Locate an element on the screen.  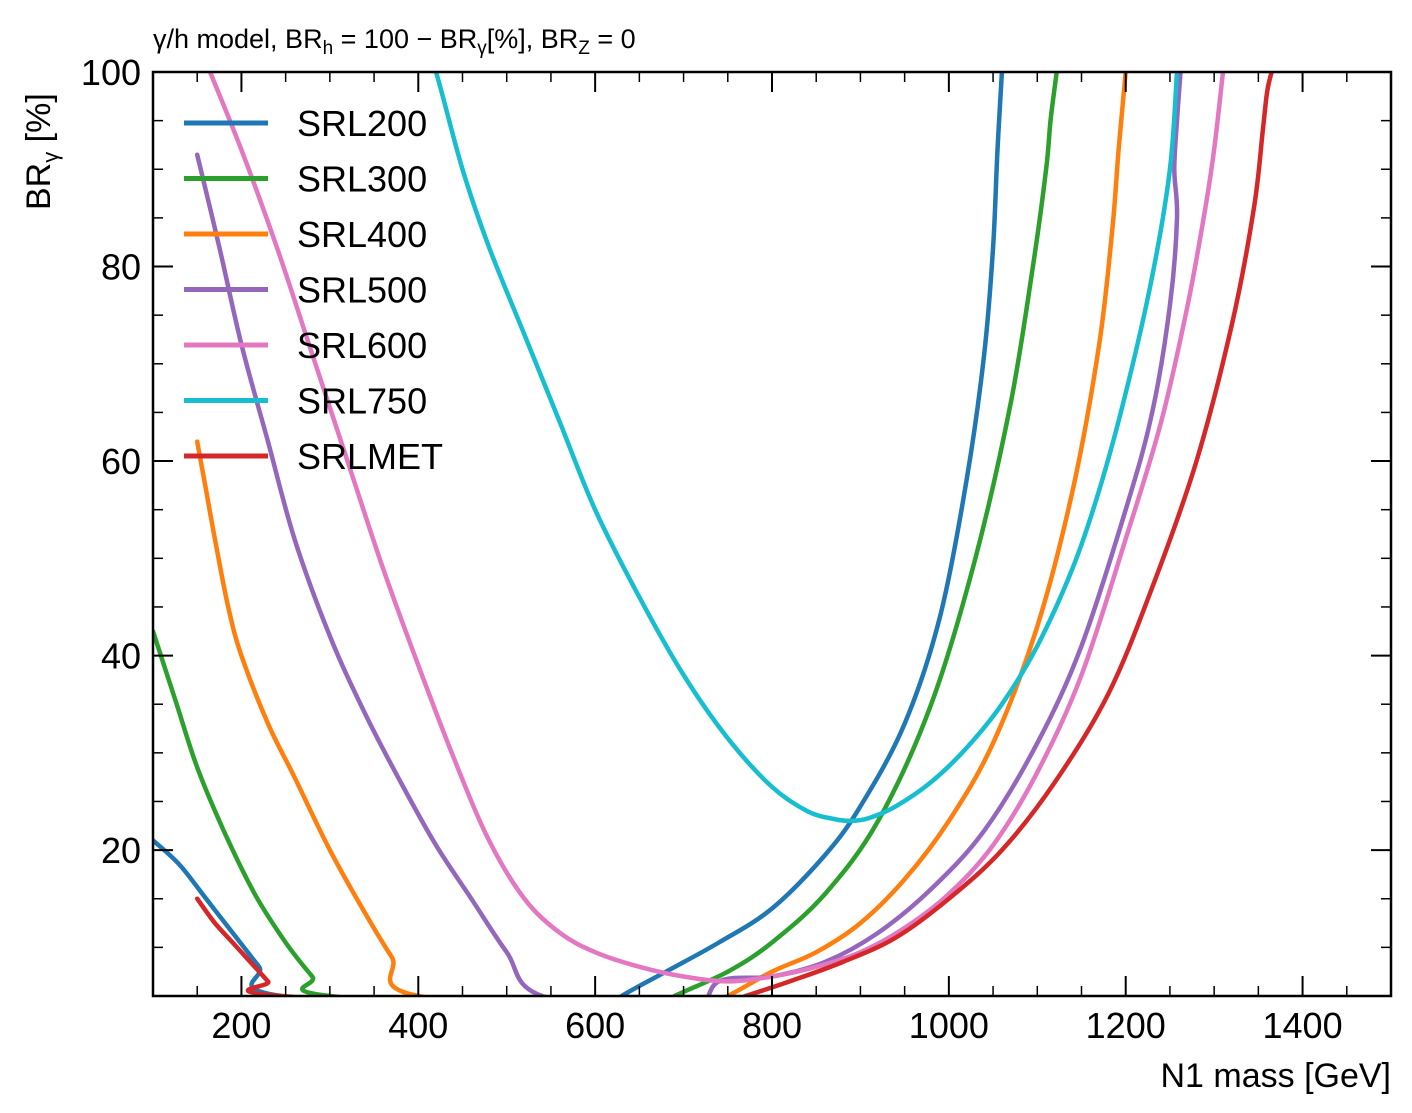
y-axis-label: BRγ [%] is located at coordinates (41, 151).